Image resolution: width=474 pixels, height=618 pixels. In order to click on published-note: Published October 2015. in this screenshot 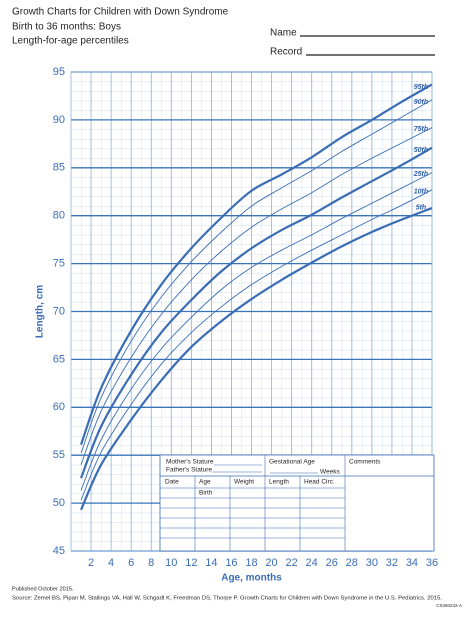, I will do `click(43, 589)`.